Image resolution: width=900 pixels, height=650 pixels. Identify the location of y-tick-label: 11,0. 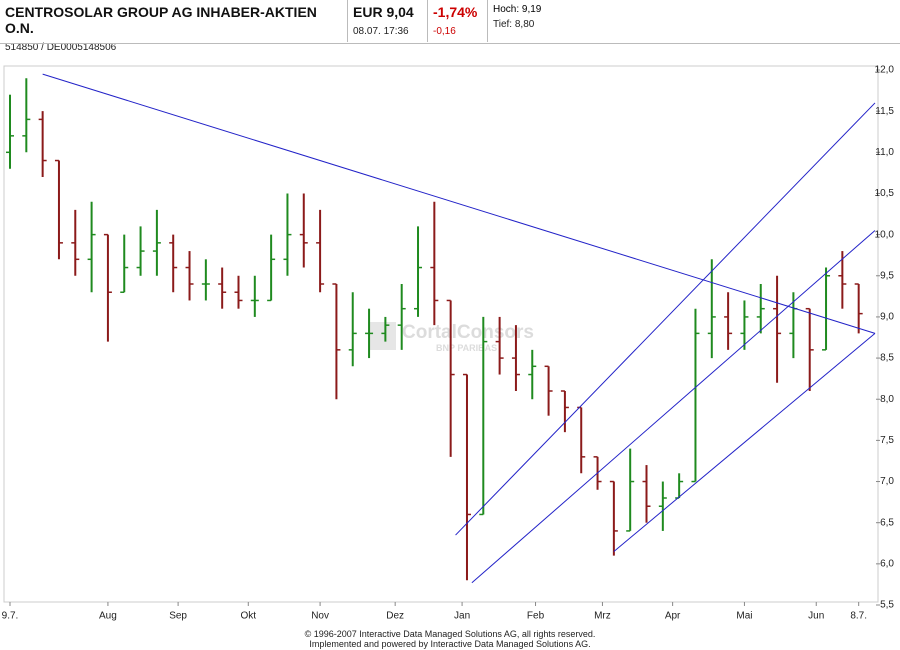
(884, 152).